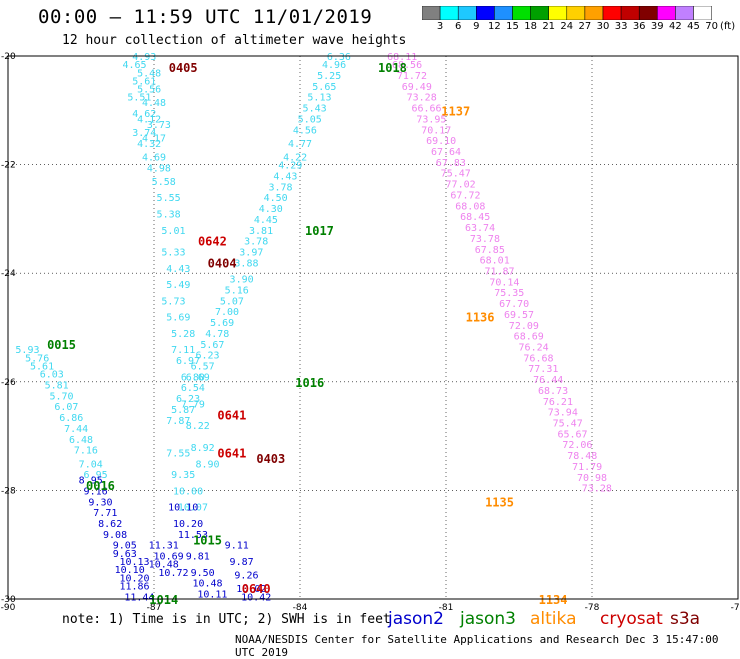  Describe the element at coordinates (212, 595) in the screenshot. I see `wave-height-value: 10.11` at that location.